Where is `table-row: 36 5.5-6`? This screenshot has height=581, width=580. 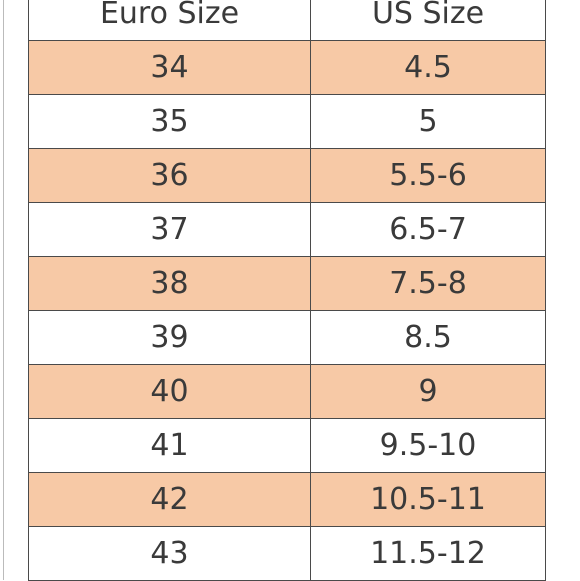 table-row: 36 5.5-6 is located at coordinates (287, 175).